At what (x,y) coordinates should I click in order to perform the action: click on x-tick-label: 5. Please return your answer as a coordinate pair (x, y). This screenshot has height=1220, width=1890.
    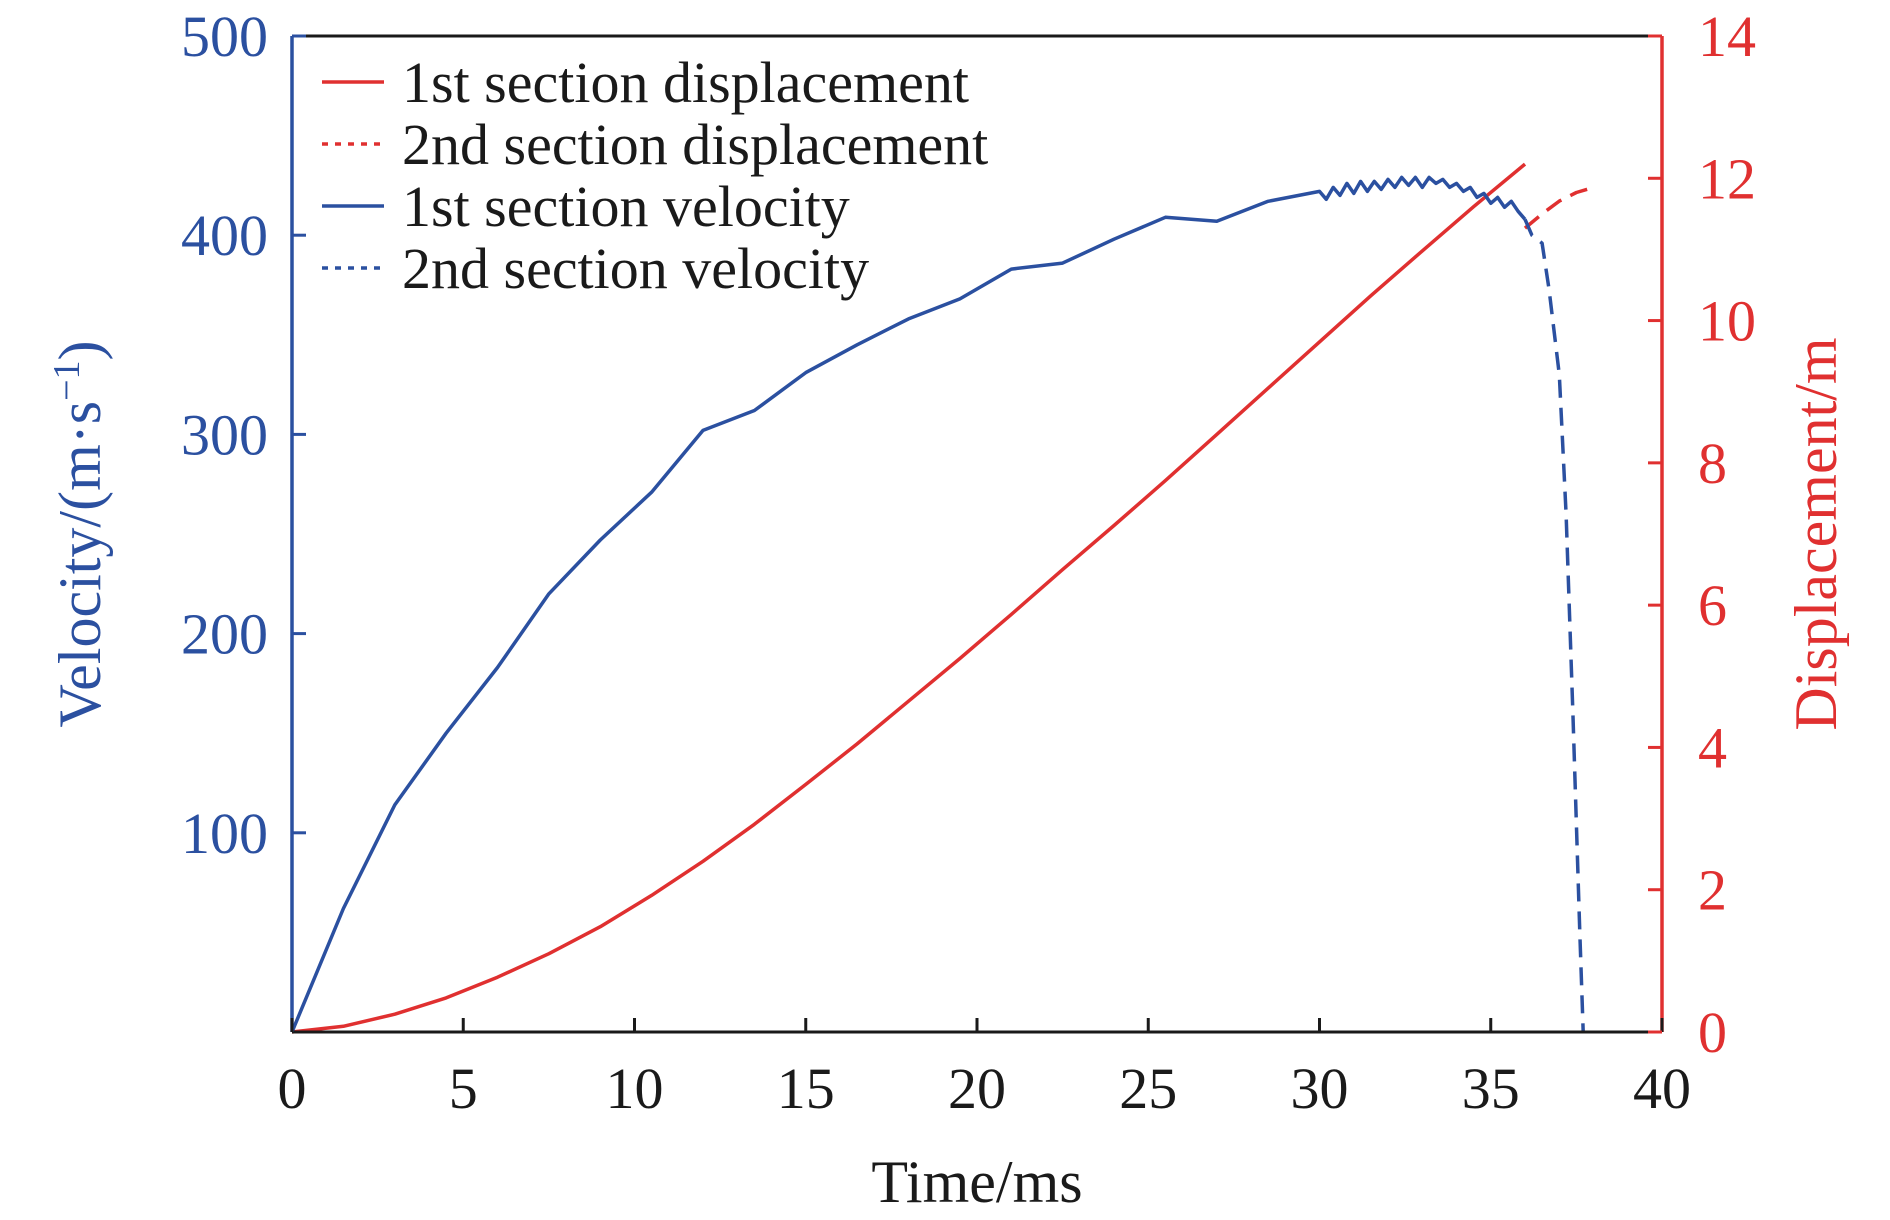
    Looking at the image, I should click on (463, 1088).